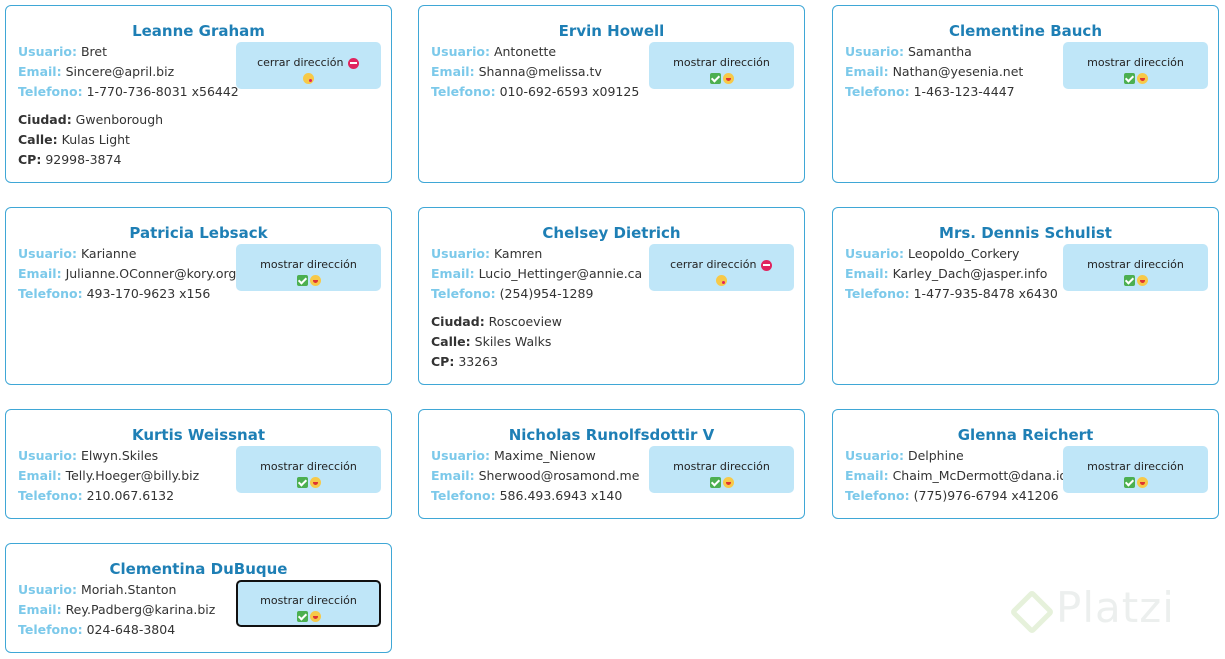 This screenshot has width=1225, height=659. Describe the element at coordinates (569, 91) in the screenshot. I see `phone-field-value: 010-692-6593 x09125` at that location.